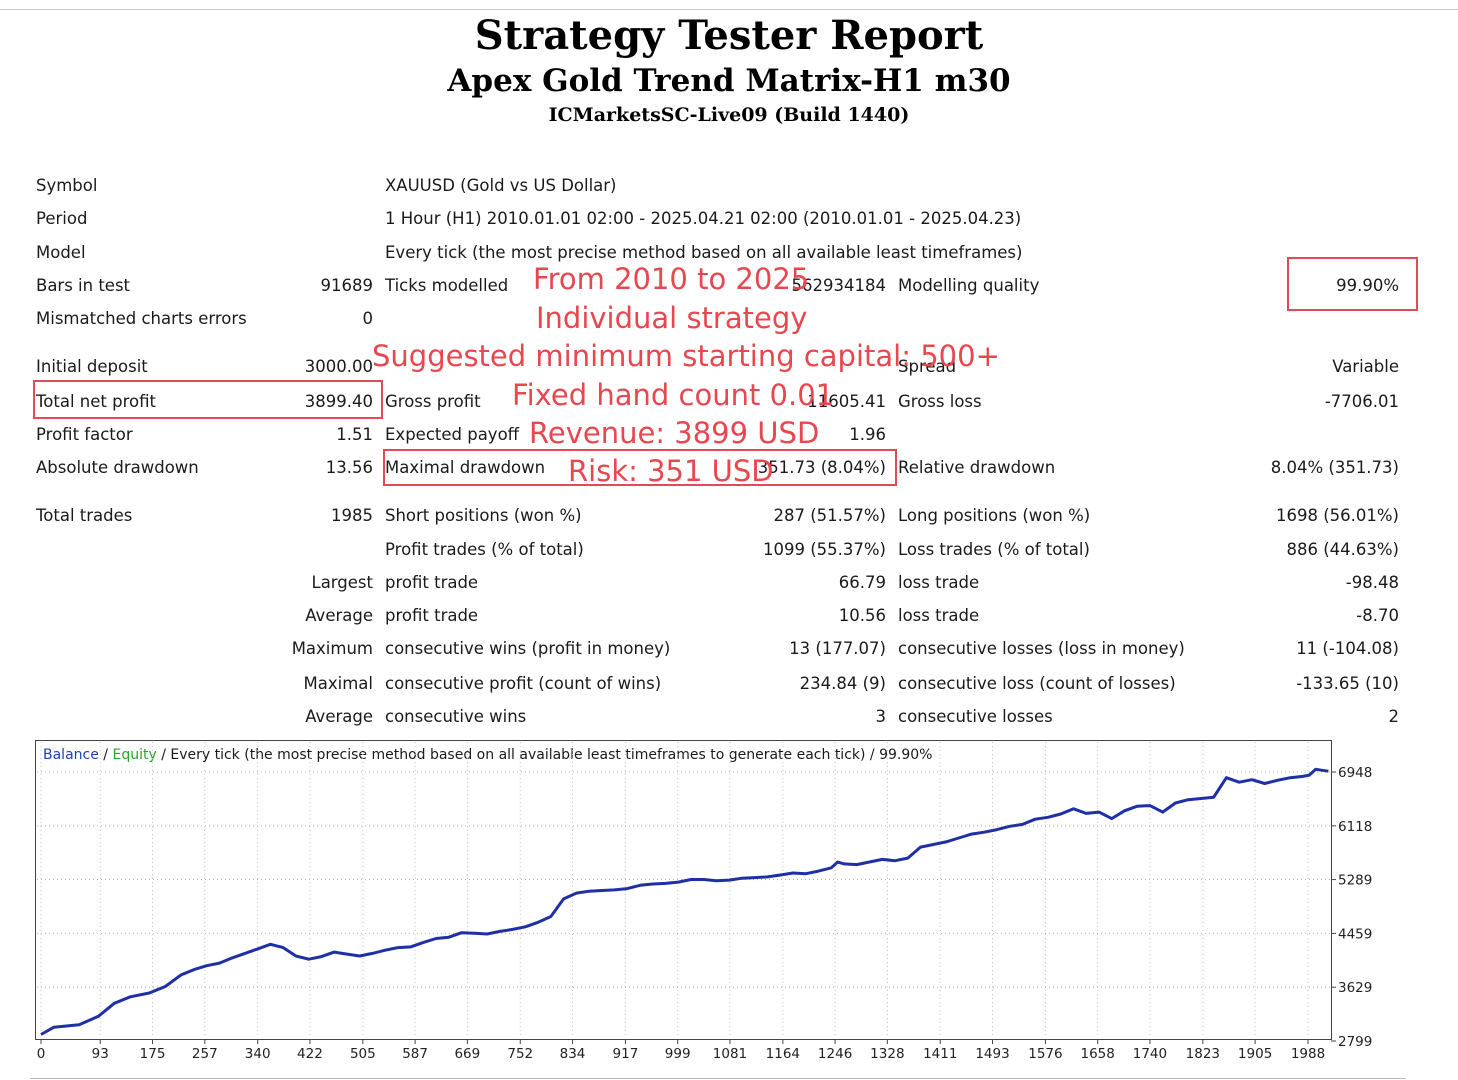 The height and width of the screenshot is (1080, 1458). What do you see at coordinates (867, 434) in the screenshot?
I see `payoff-value: 1.96` at bounding box center [867, 434].